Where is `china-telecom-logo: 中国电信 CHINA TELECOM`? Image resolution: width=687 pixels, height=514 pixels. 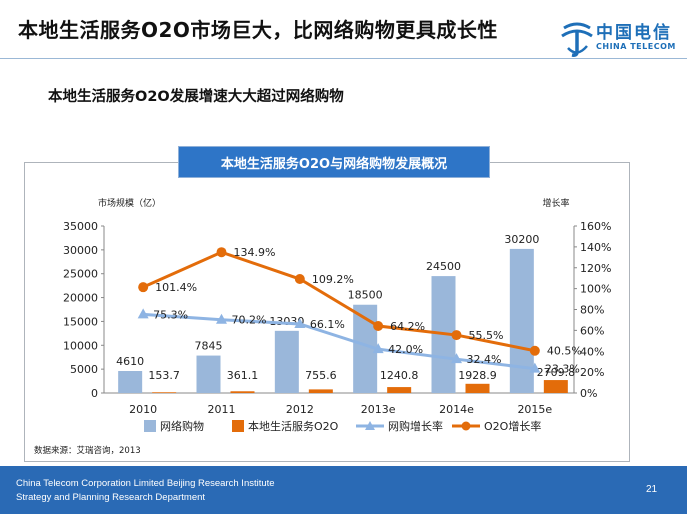 china-telecom-logo: 中国电信 CHINA TELECOM is located at coordinates (620, 44).